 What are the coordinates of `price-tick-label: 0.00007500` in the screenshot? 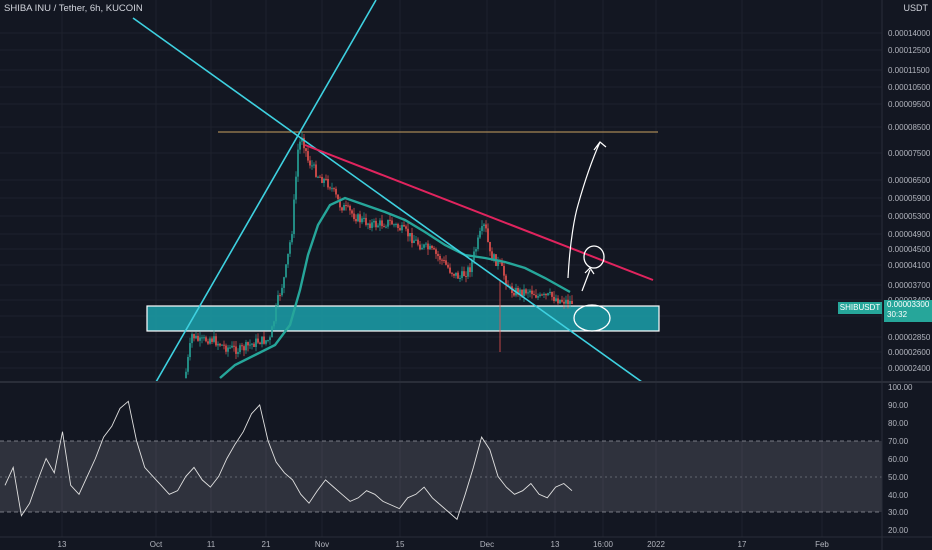 It's located at (909, 153).